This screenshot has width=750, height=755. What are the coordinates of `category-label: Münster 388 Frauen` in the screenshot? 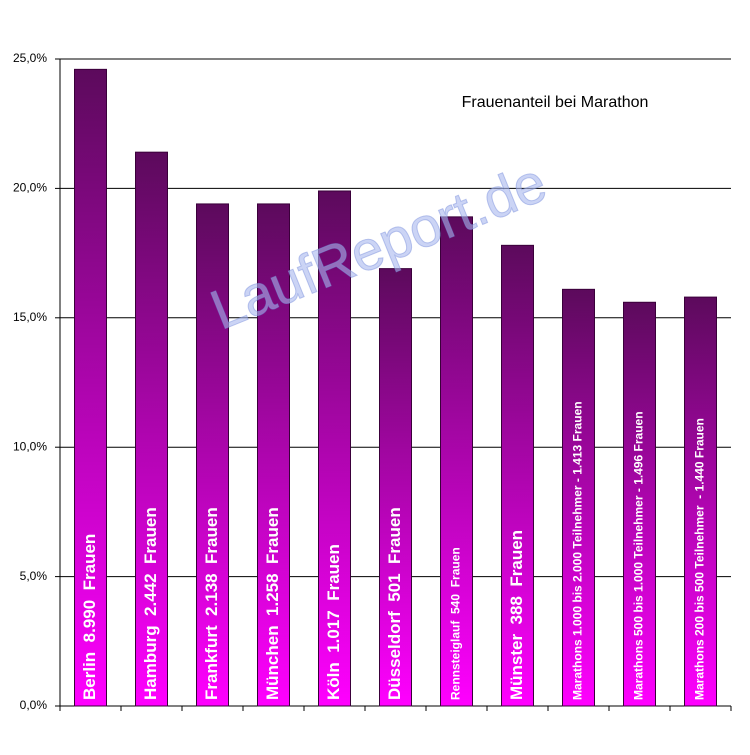 It's located at (516, 615).